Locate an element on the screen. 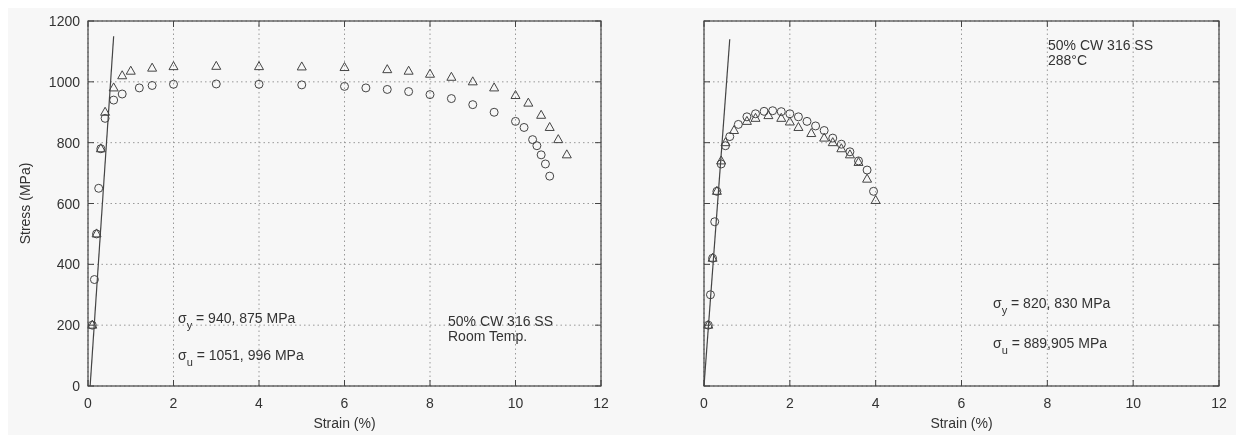 Image resolution: width=1244 pixels, height=443 pixels. y-axis-title: Stress (MPa) is located at coordinates (25, 203).